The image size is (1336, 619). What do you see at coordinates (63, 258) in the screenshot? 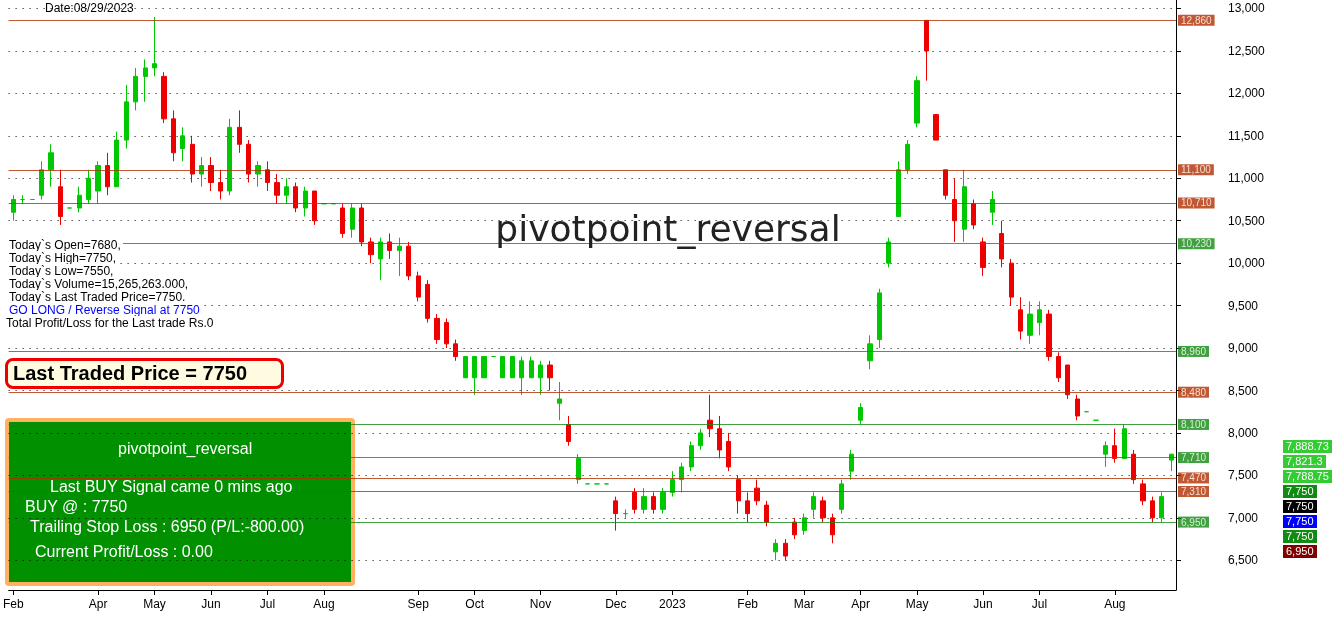
I see `annotation: Today`s High=7750,` at bounding box center [63, 258].